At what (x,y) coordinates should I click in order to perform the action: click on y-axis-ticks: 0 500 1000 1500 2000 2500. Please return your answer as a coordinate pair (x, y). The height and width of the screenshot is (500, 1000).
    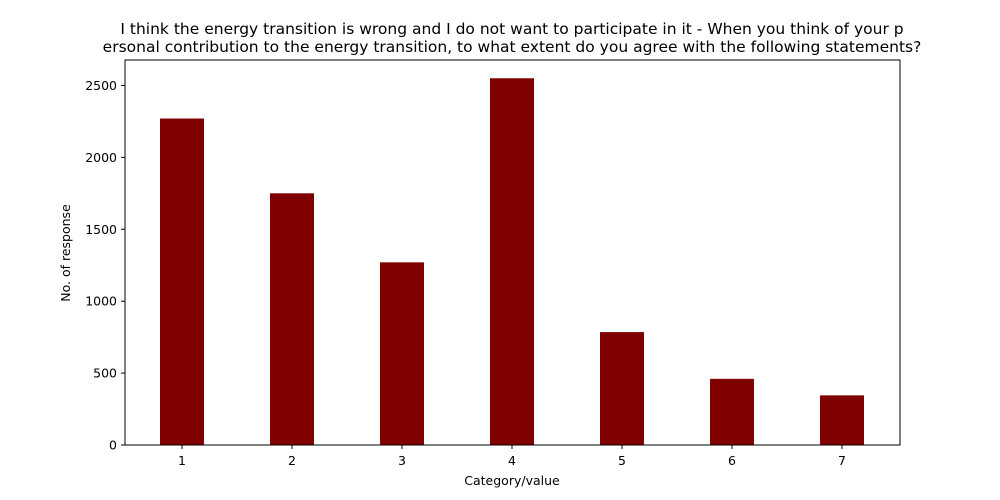
    Looking at the image, I should click on (105, 265).